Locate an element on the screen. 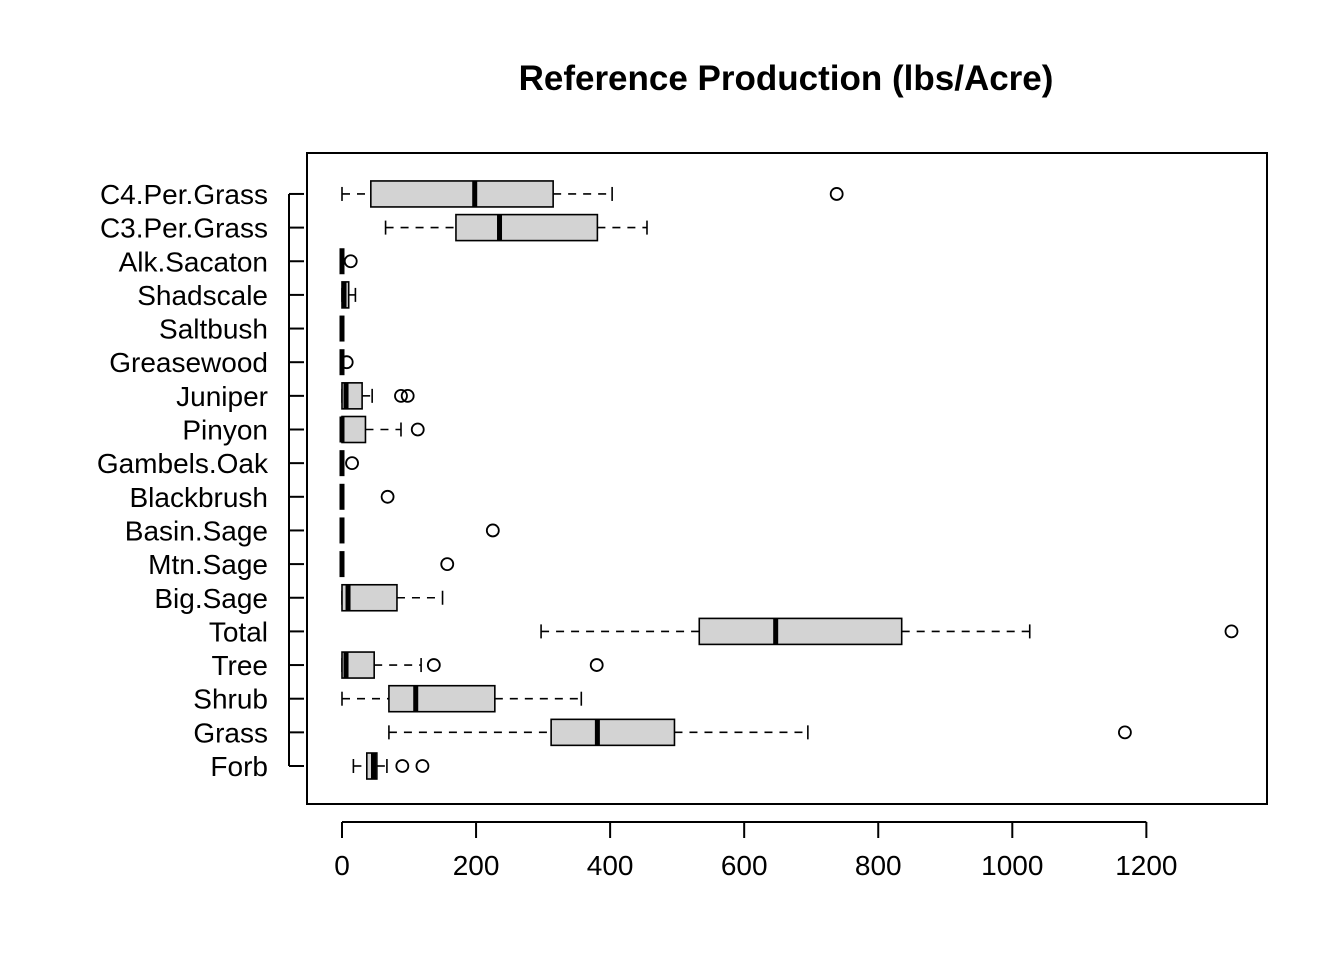  y-tick-label: Alk.Sacaton is located at coordinates (193, 261).